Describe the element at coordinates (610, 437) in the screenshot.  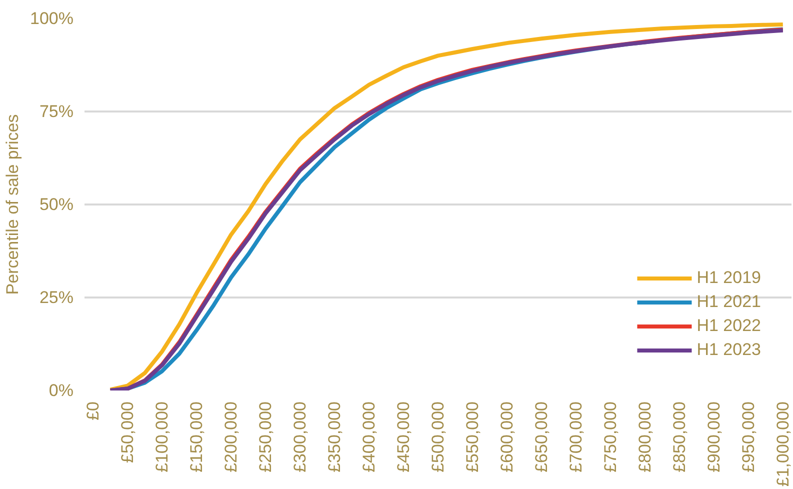
I see `x-tick-label: £750,000` at that location.